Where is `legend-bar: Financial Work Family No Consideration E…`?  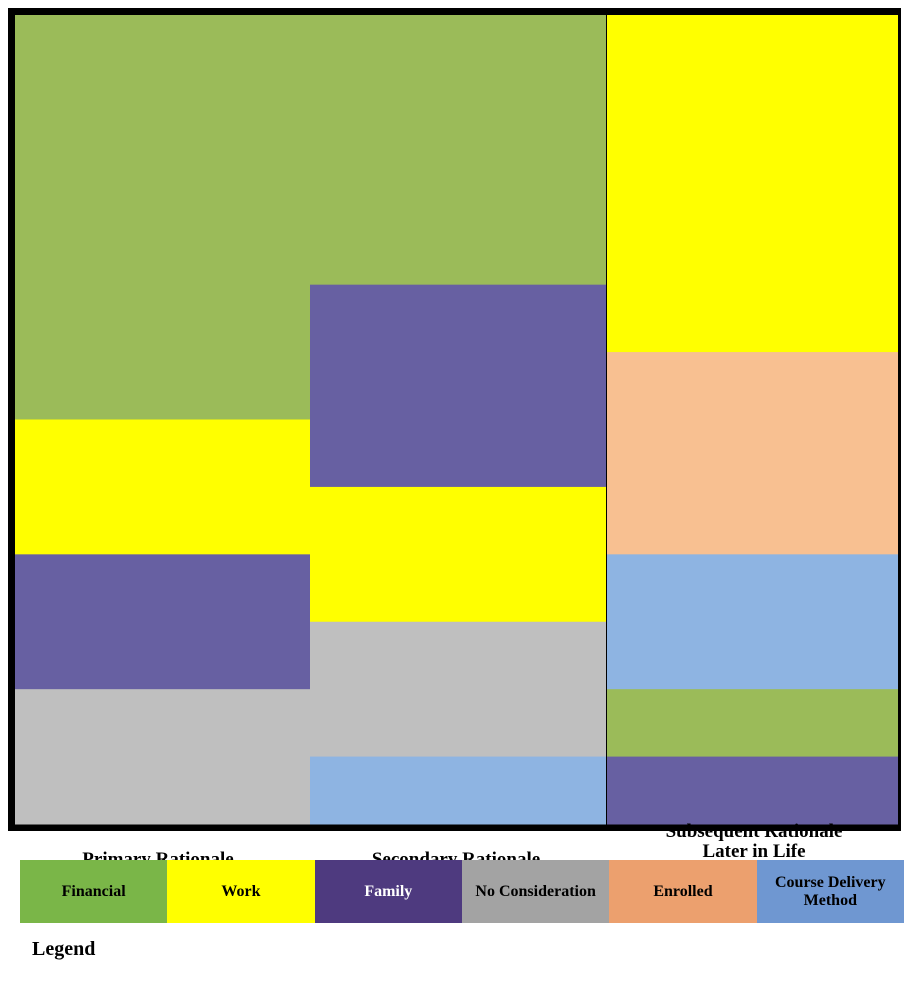 legend-bar: Financial Work Family No Consideration E… is located at coordinates (462, 891).